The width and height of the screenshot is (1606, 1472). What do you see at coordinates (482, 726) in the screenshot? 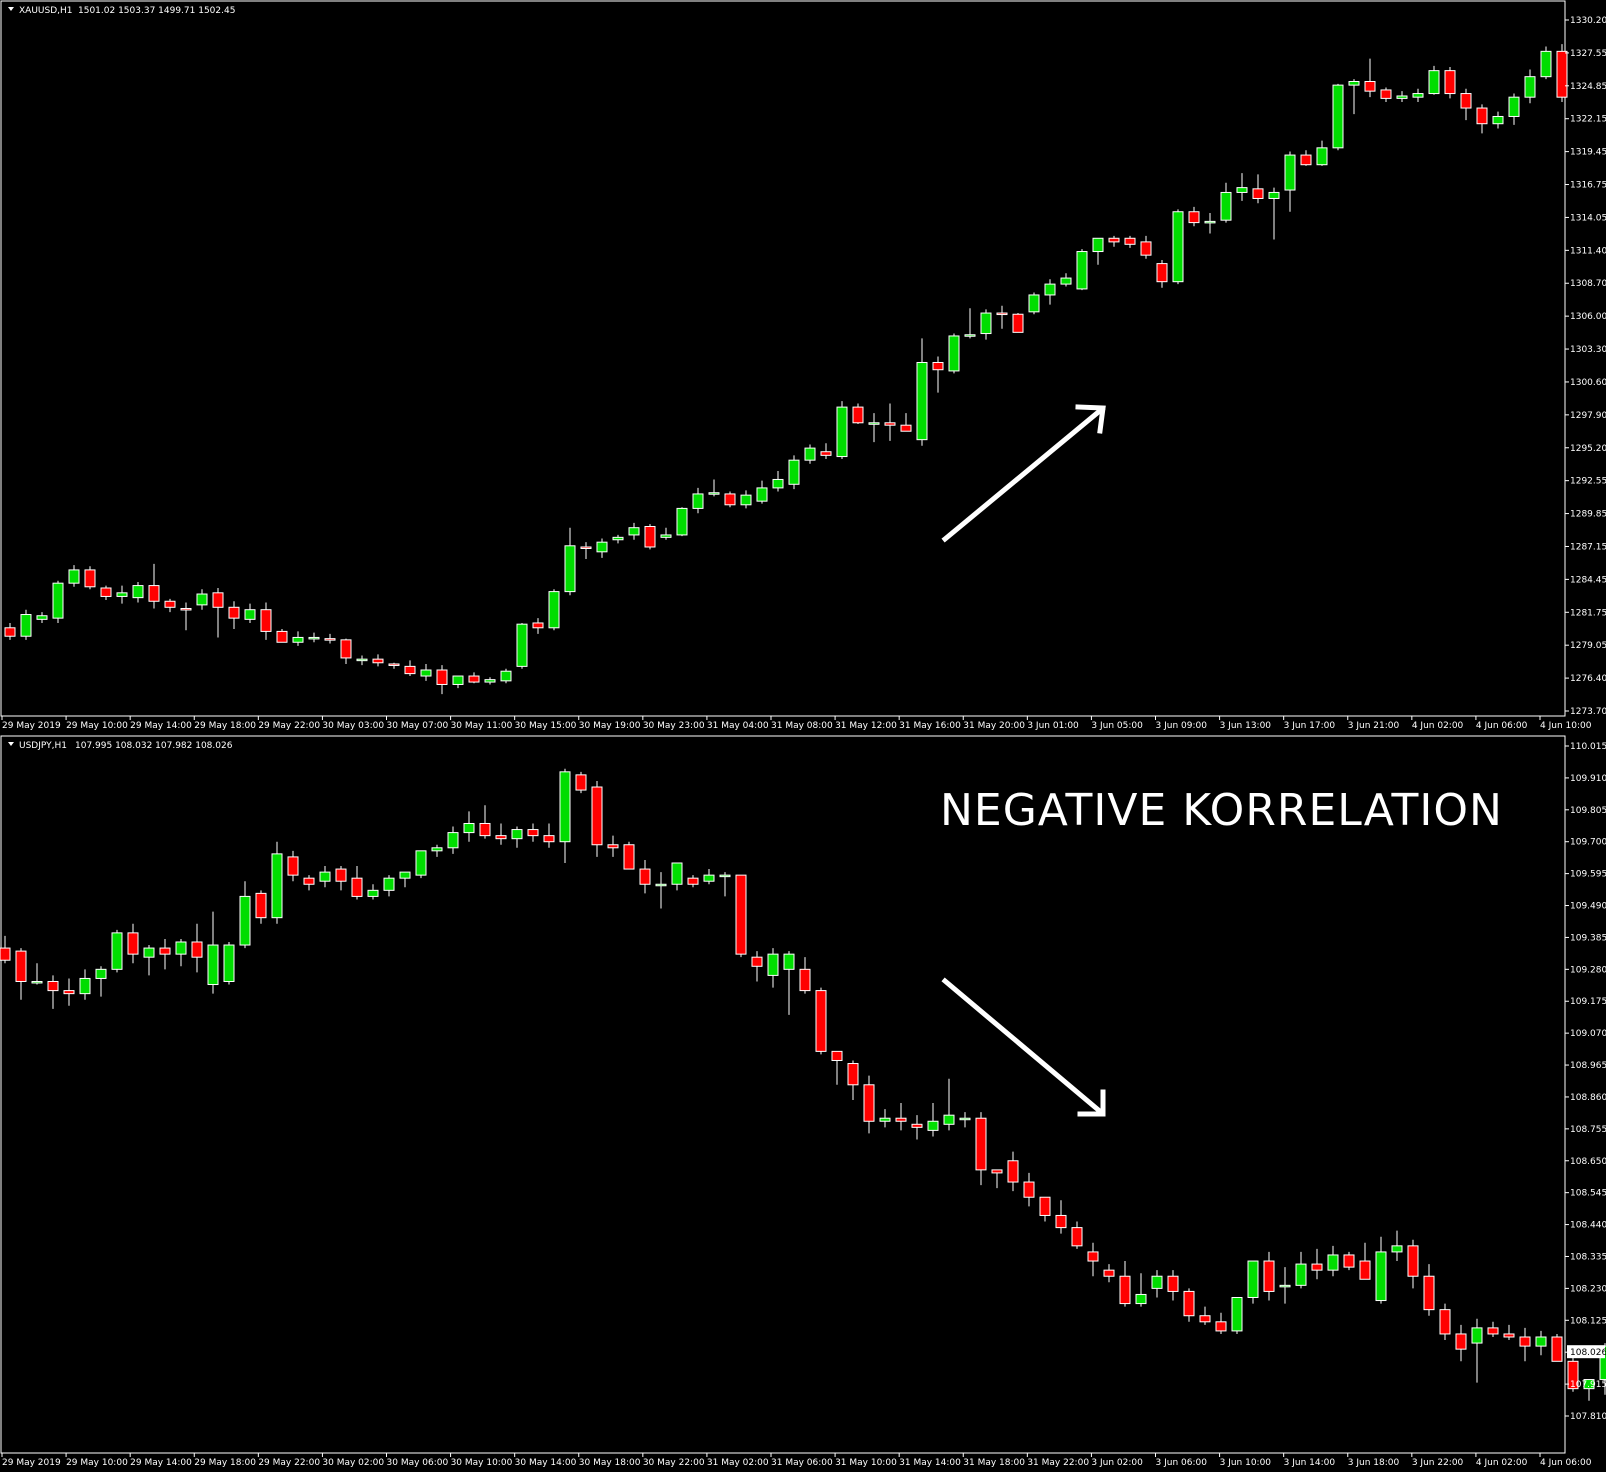
I see `x-tick-label: 30 May 11:00` at bounding box center [482, 726].